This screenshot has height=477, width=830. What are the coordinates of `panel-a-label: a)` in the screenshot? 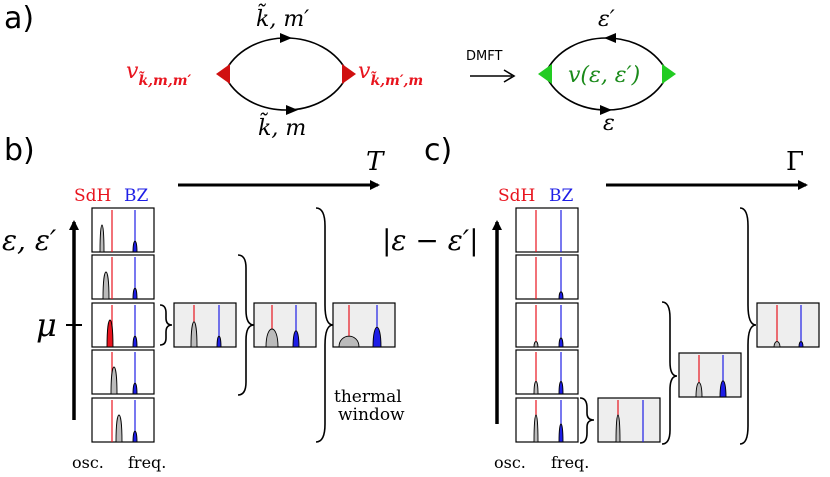 It's located at (19, 18).